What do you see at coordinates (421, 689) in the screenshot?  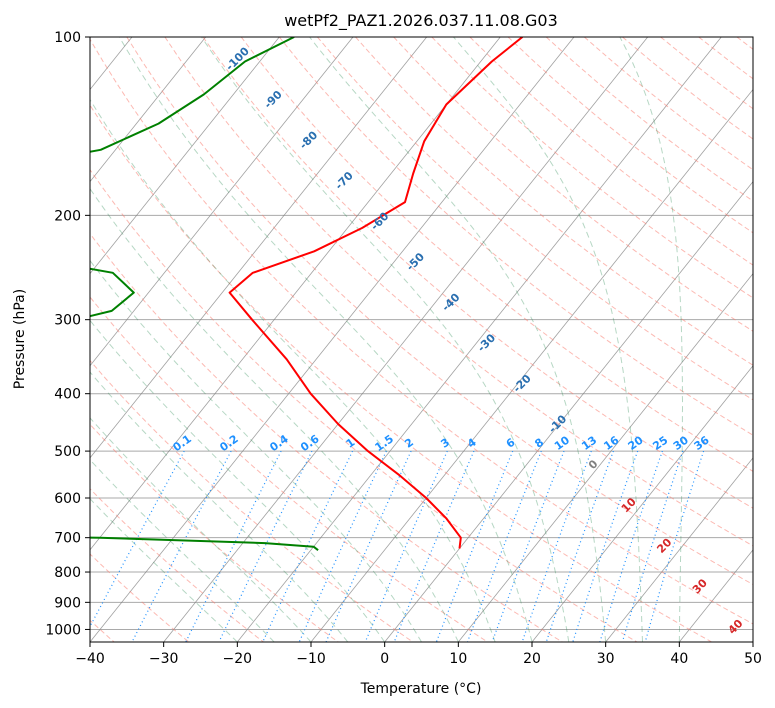 I see `x-axis-label: Temperature (°C)` at bounding box center [421, 689].